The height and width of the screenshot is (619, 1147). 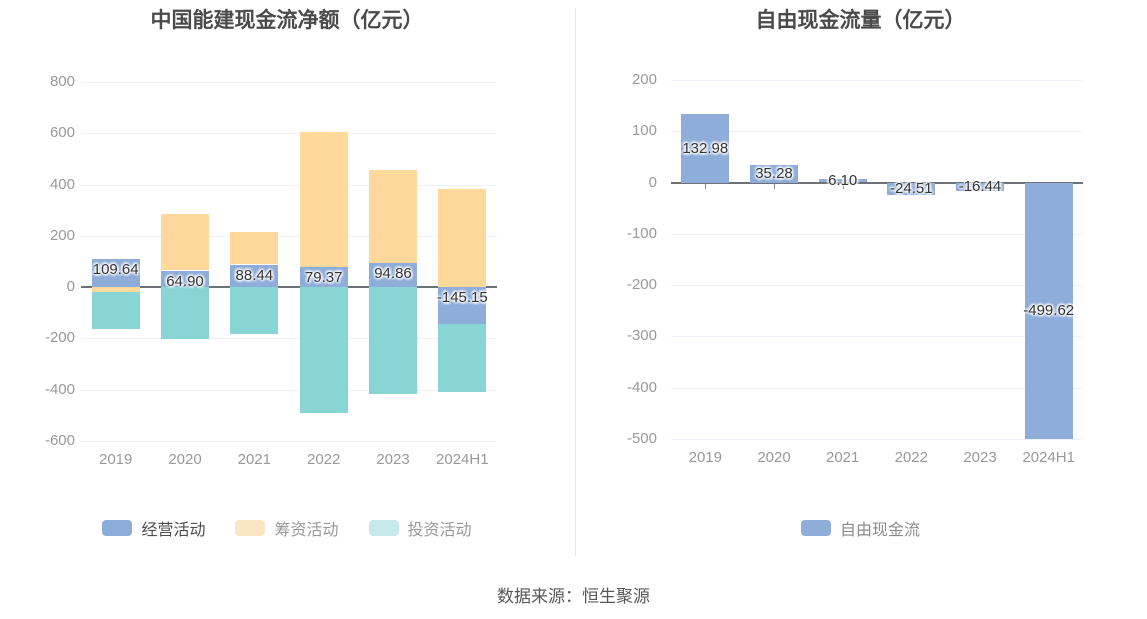 What do you see at coordinates (860, 20) in the screenshot?
I see `right-chart-title: 自由现金流量（亿元）` at bounding box center [860, 20].